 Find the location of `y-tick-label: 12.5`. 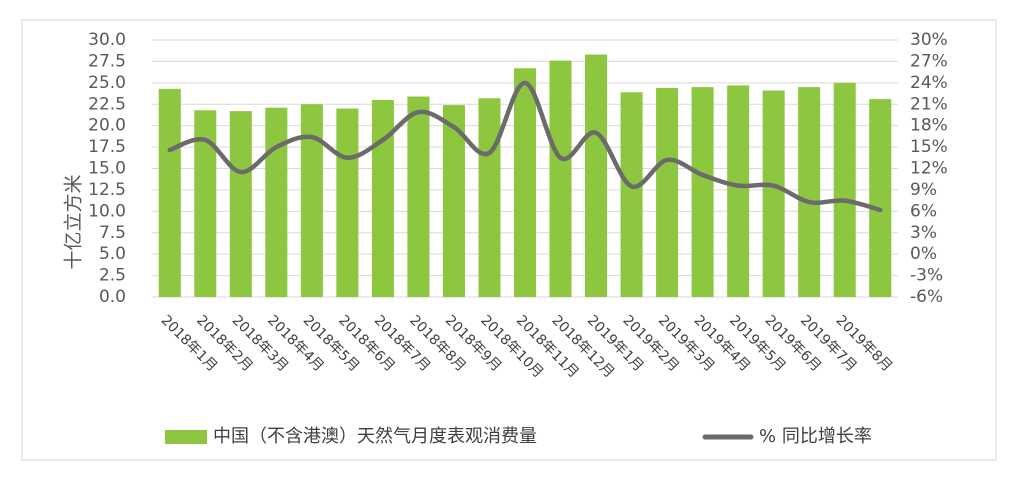

y-tick-label: 12.5 is located at coordinates (107, 190).